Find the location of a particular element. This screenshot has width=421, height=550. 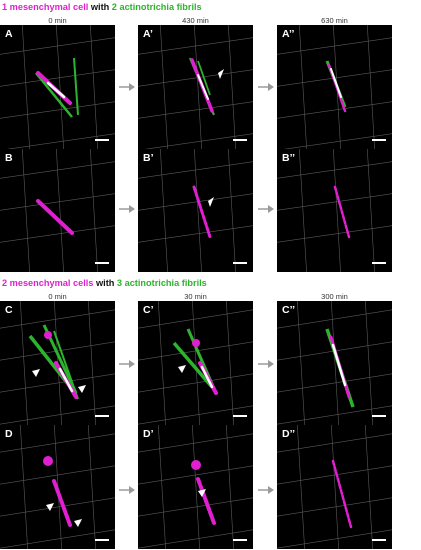

panel-b1: B’ is located at coordinates (195, 210).